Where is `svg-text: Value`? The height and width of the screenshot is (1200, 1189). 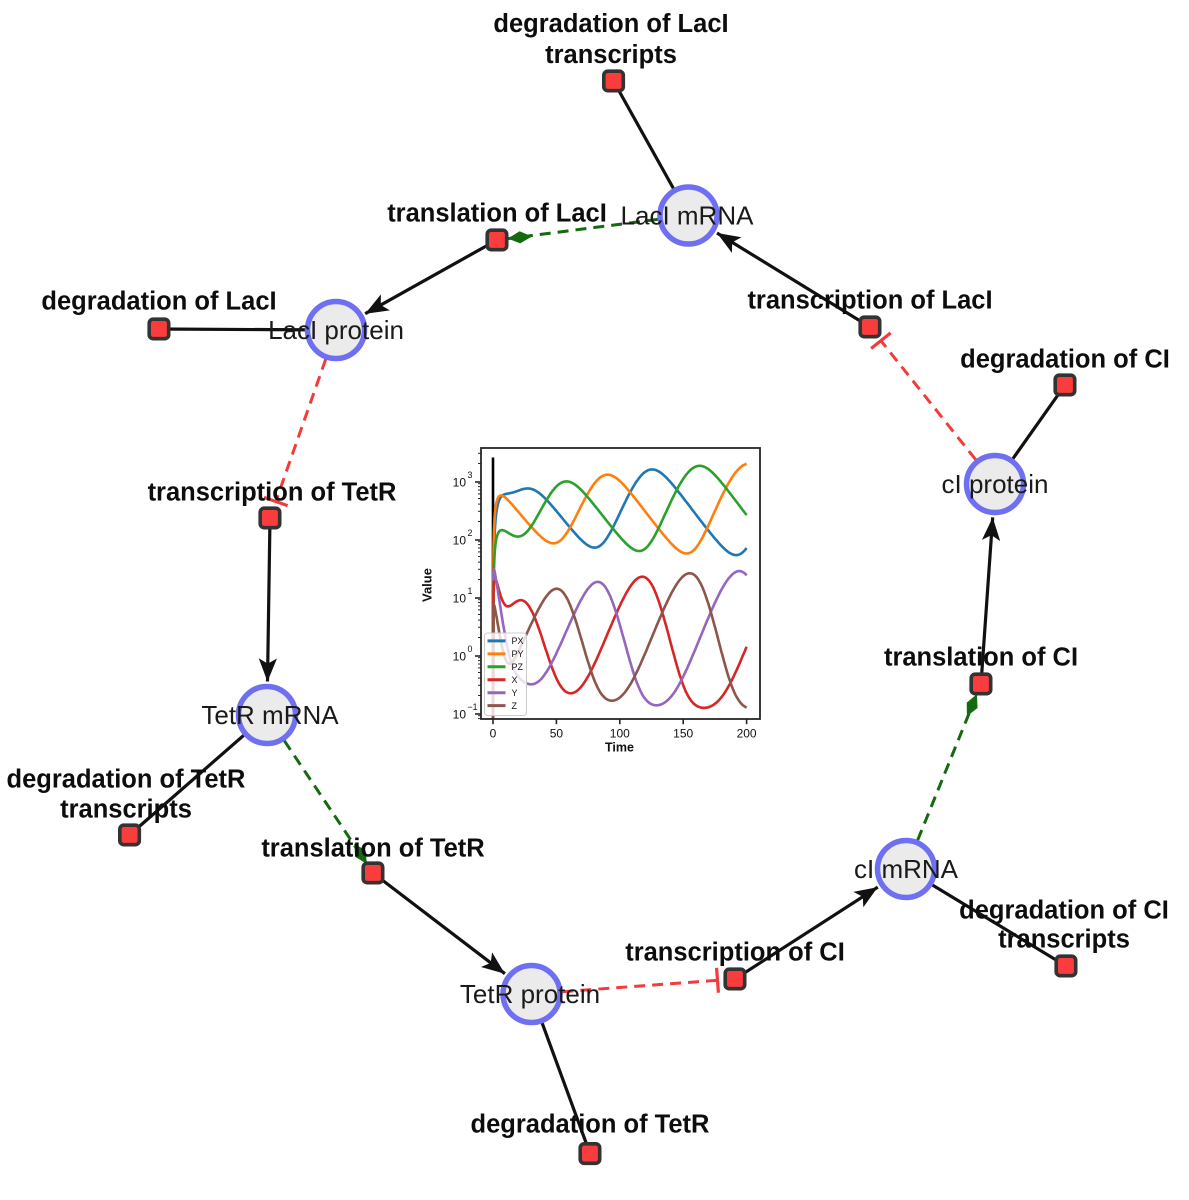 svg-text: Value is located at coordinates (427, 585).